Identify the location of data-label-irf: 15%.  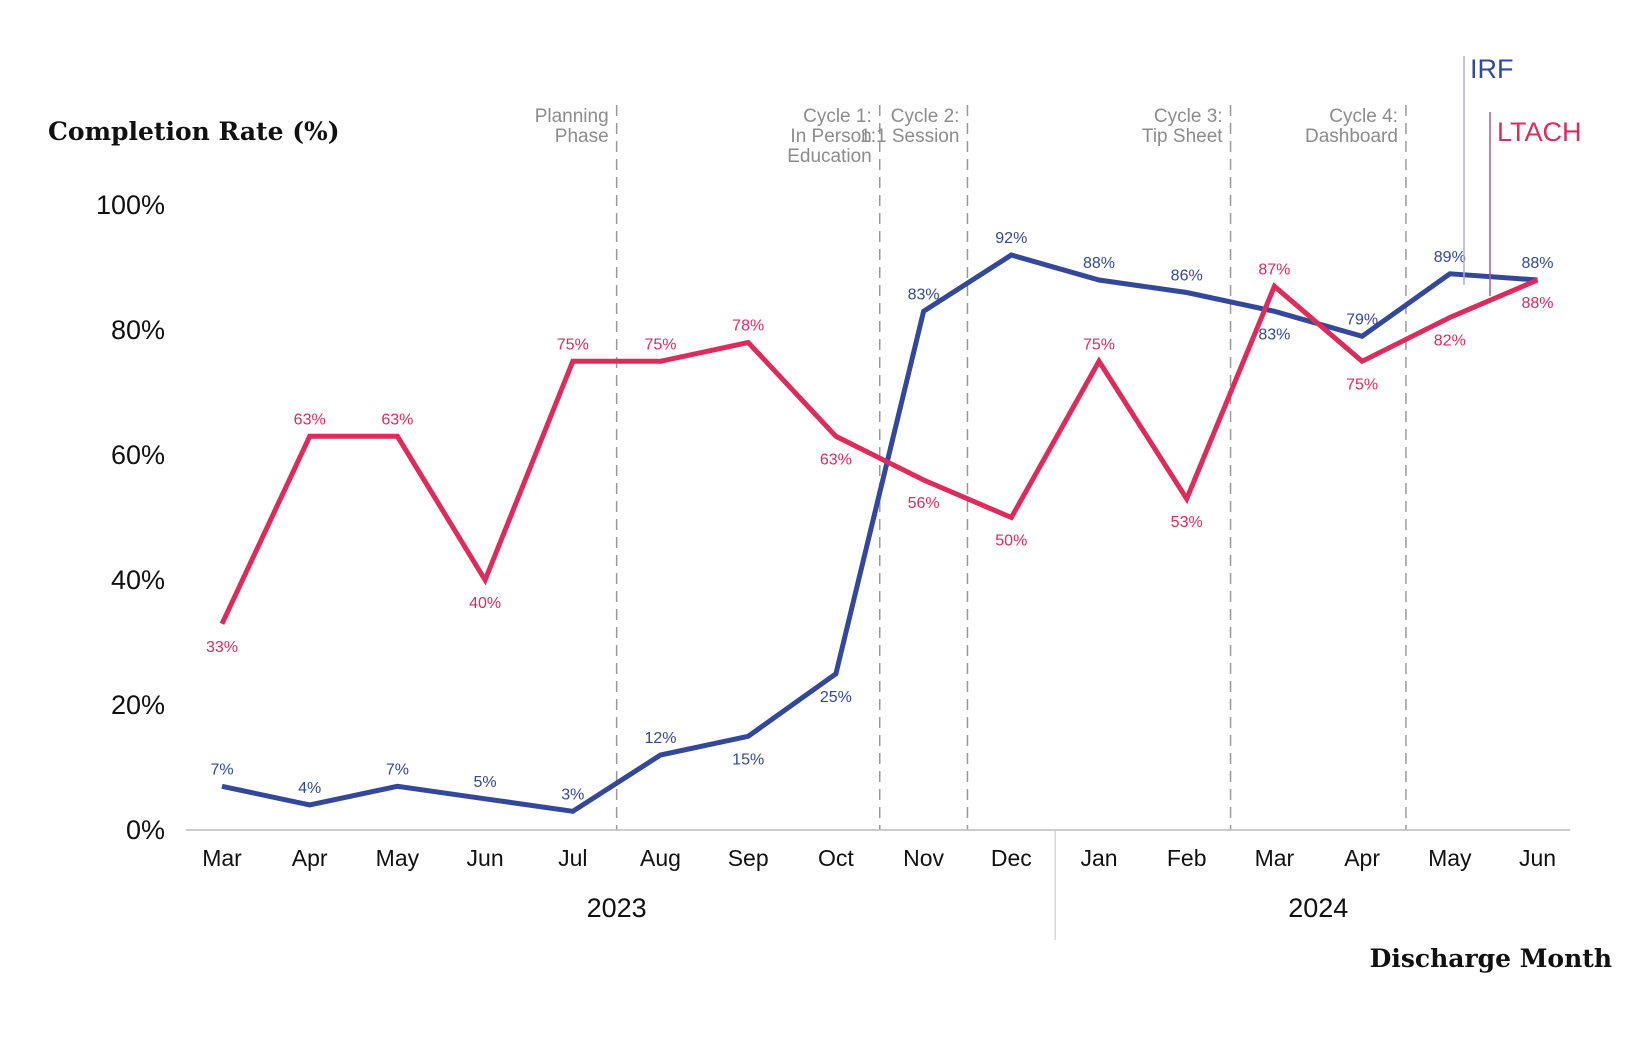
(748, 759).